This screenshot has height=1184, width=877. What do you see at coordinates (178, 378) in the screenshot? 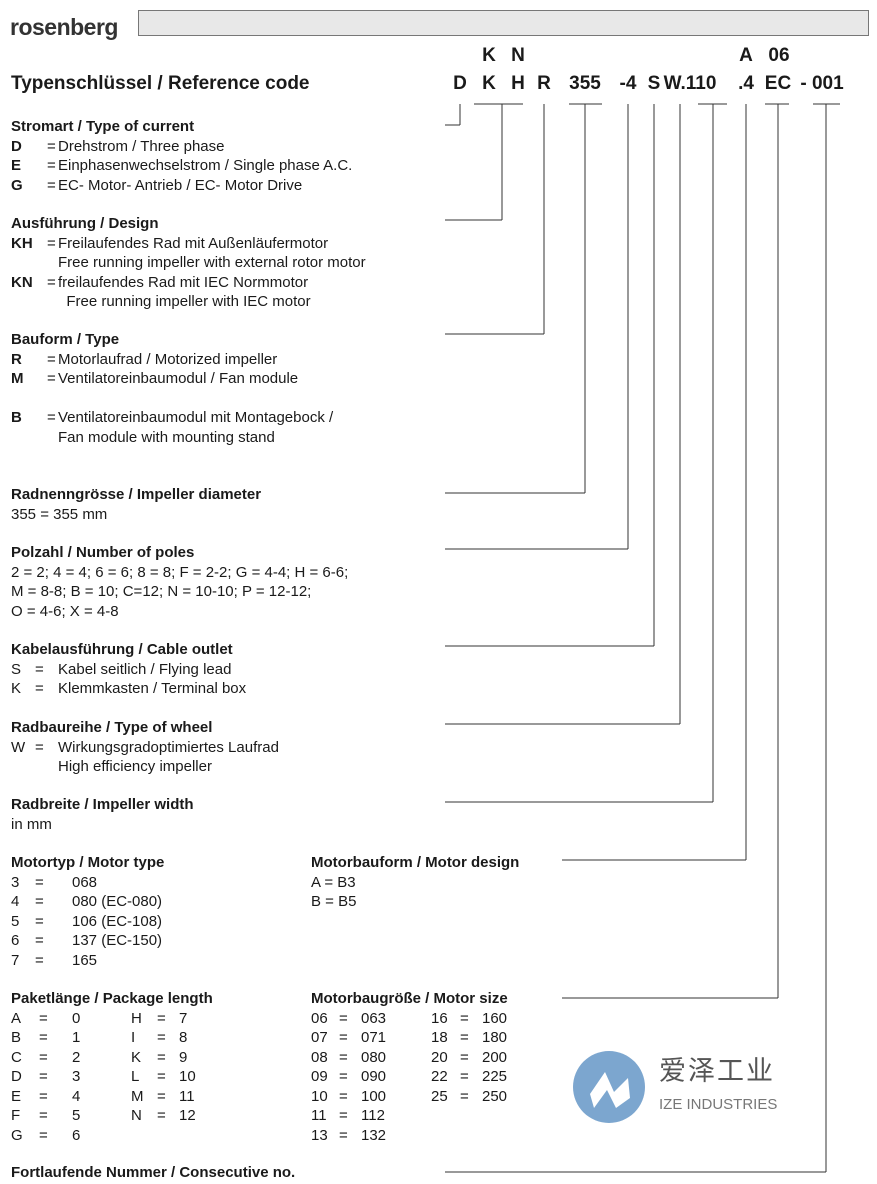
I see `section-row-cell: Ventilatoreinbaumodul / Fan module` at bounding box center [178, 378].